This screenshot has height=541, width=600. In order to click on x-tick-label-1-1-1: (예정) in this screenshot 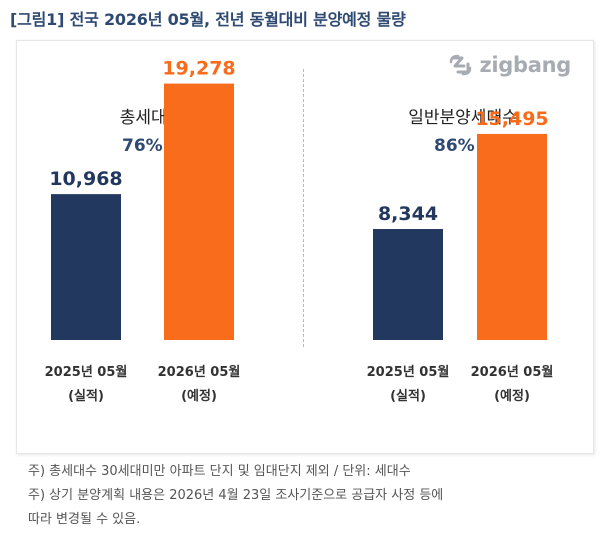, I will do `click(512, 396)`.